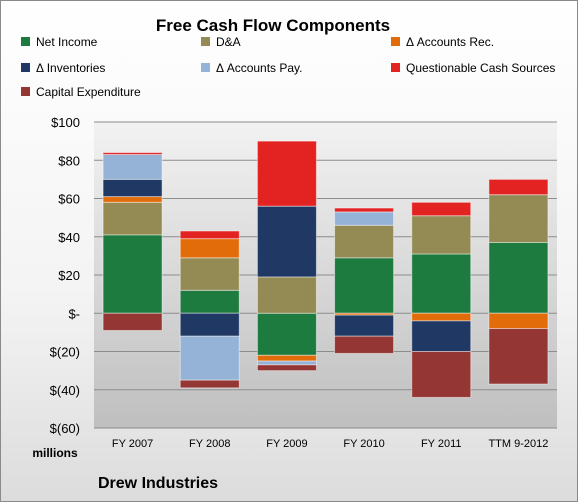 This screenshot has width=578, height=503. Describe the element at coordinates (518, 444) in the screenshot. I see `x-tick-label: TTM 9-2012` at that location.